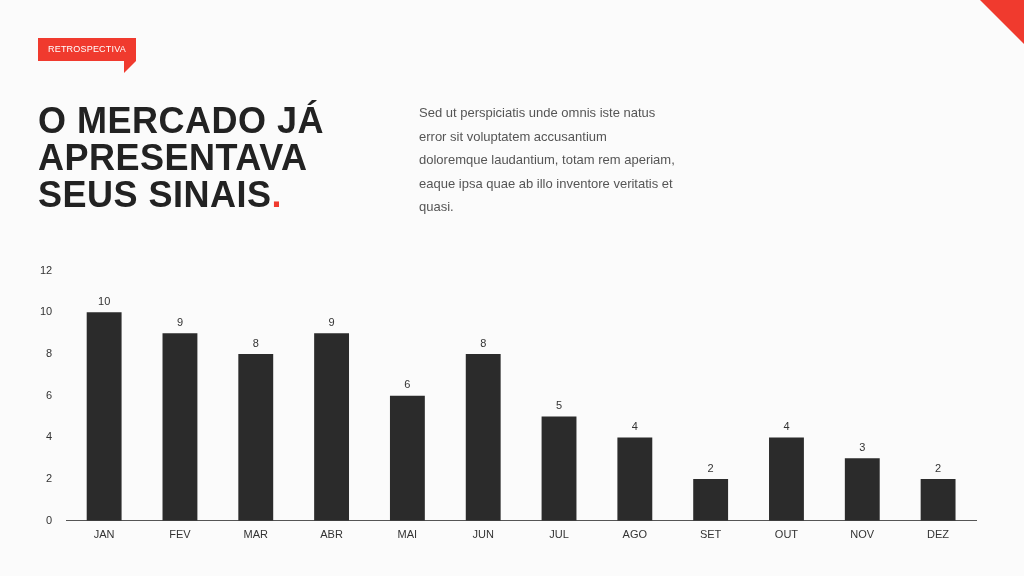  I want to click on data-label: 3, so click(862, 446).